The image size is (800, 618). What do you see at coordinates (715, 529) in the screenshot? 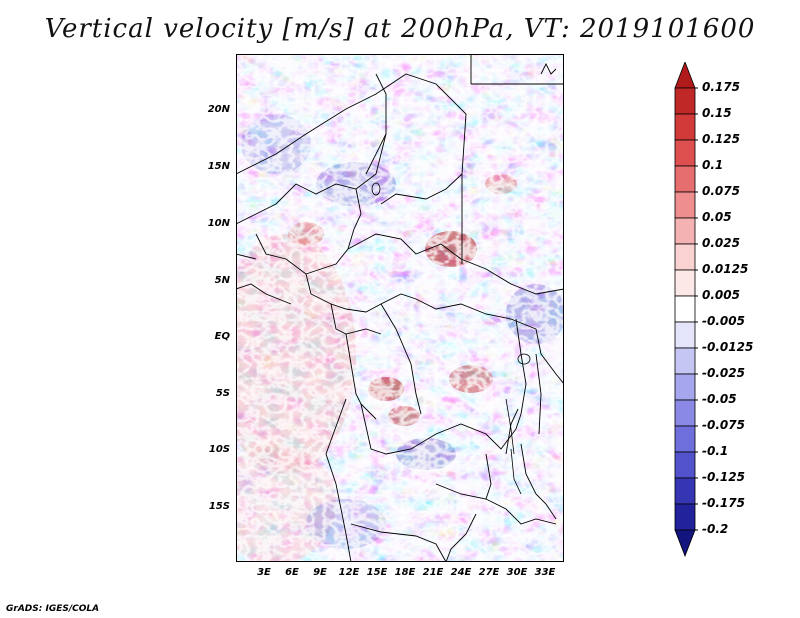
I see `colorbar-level-label: -0.2` at bounding box center [715, 529].